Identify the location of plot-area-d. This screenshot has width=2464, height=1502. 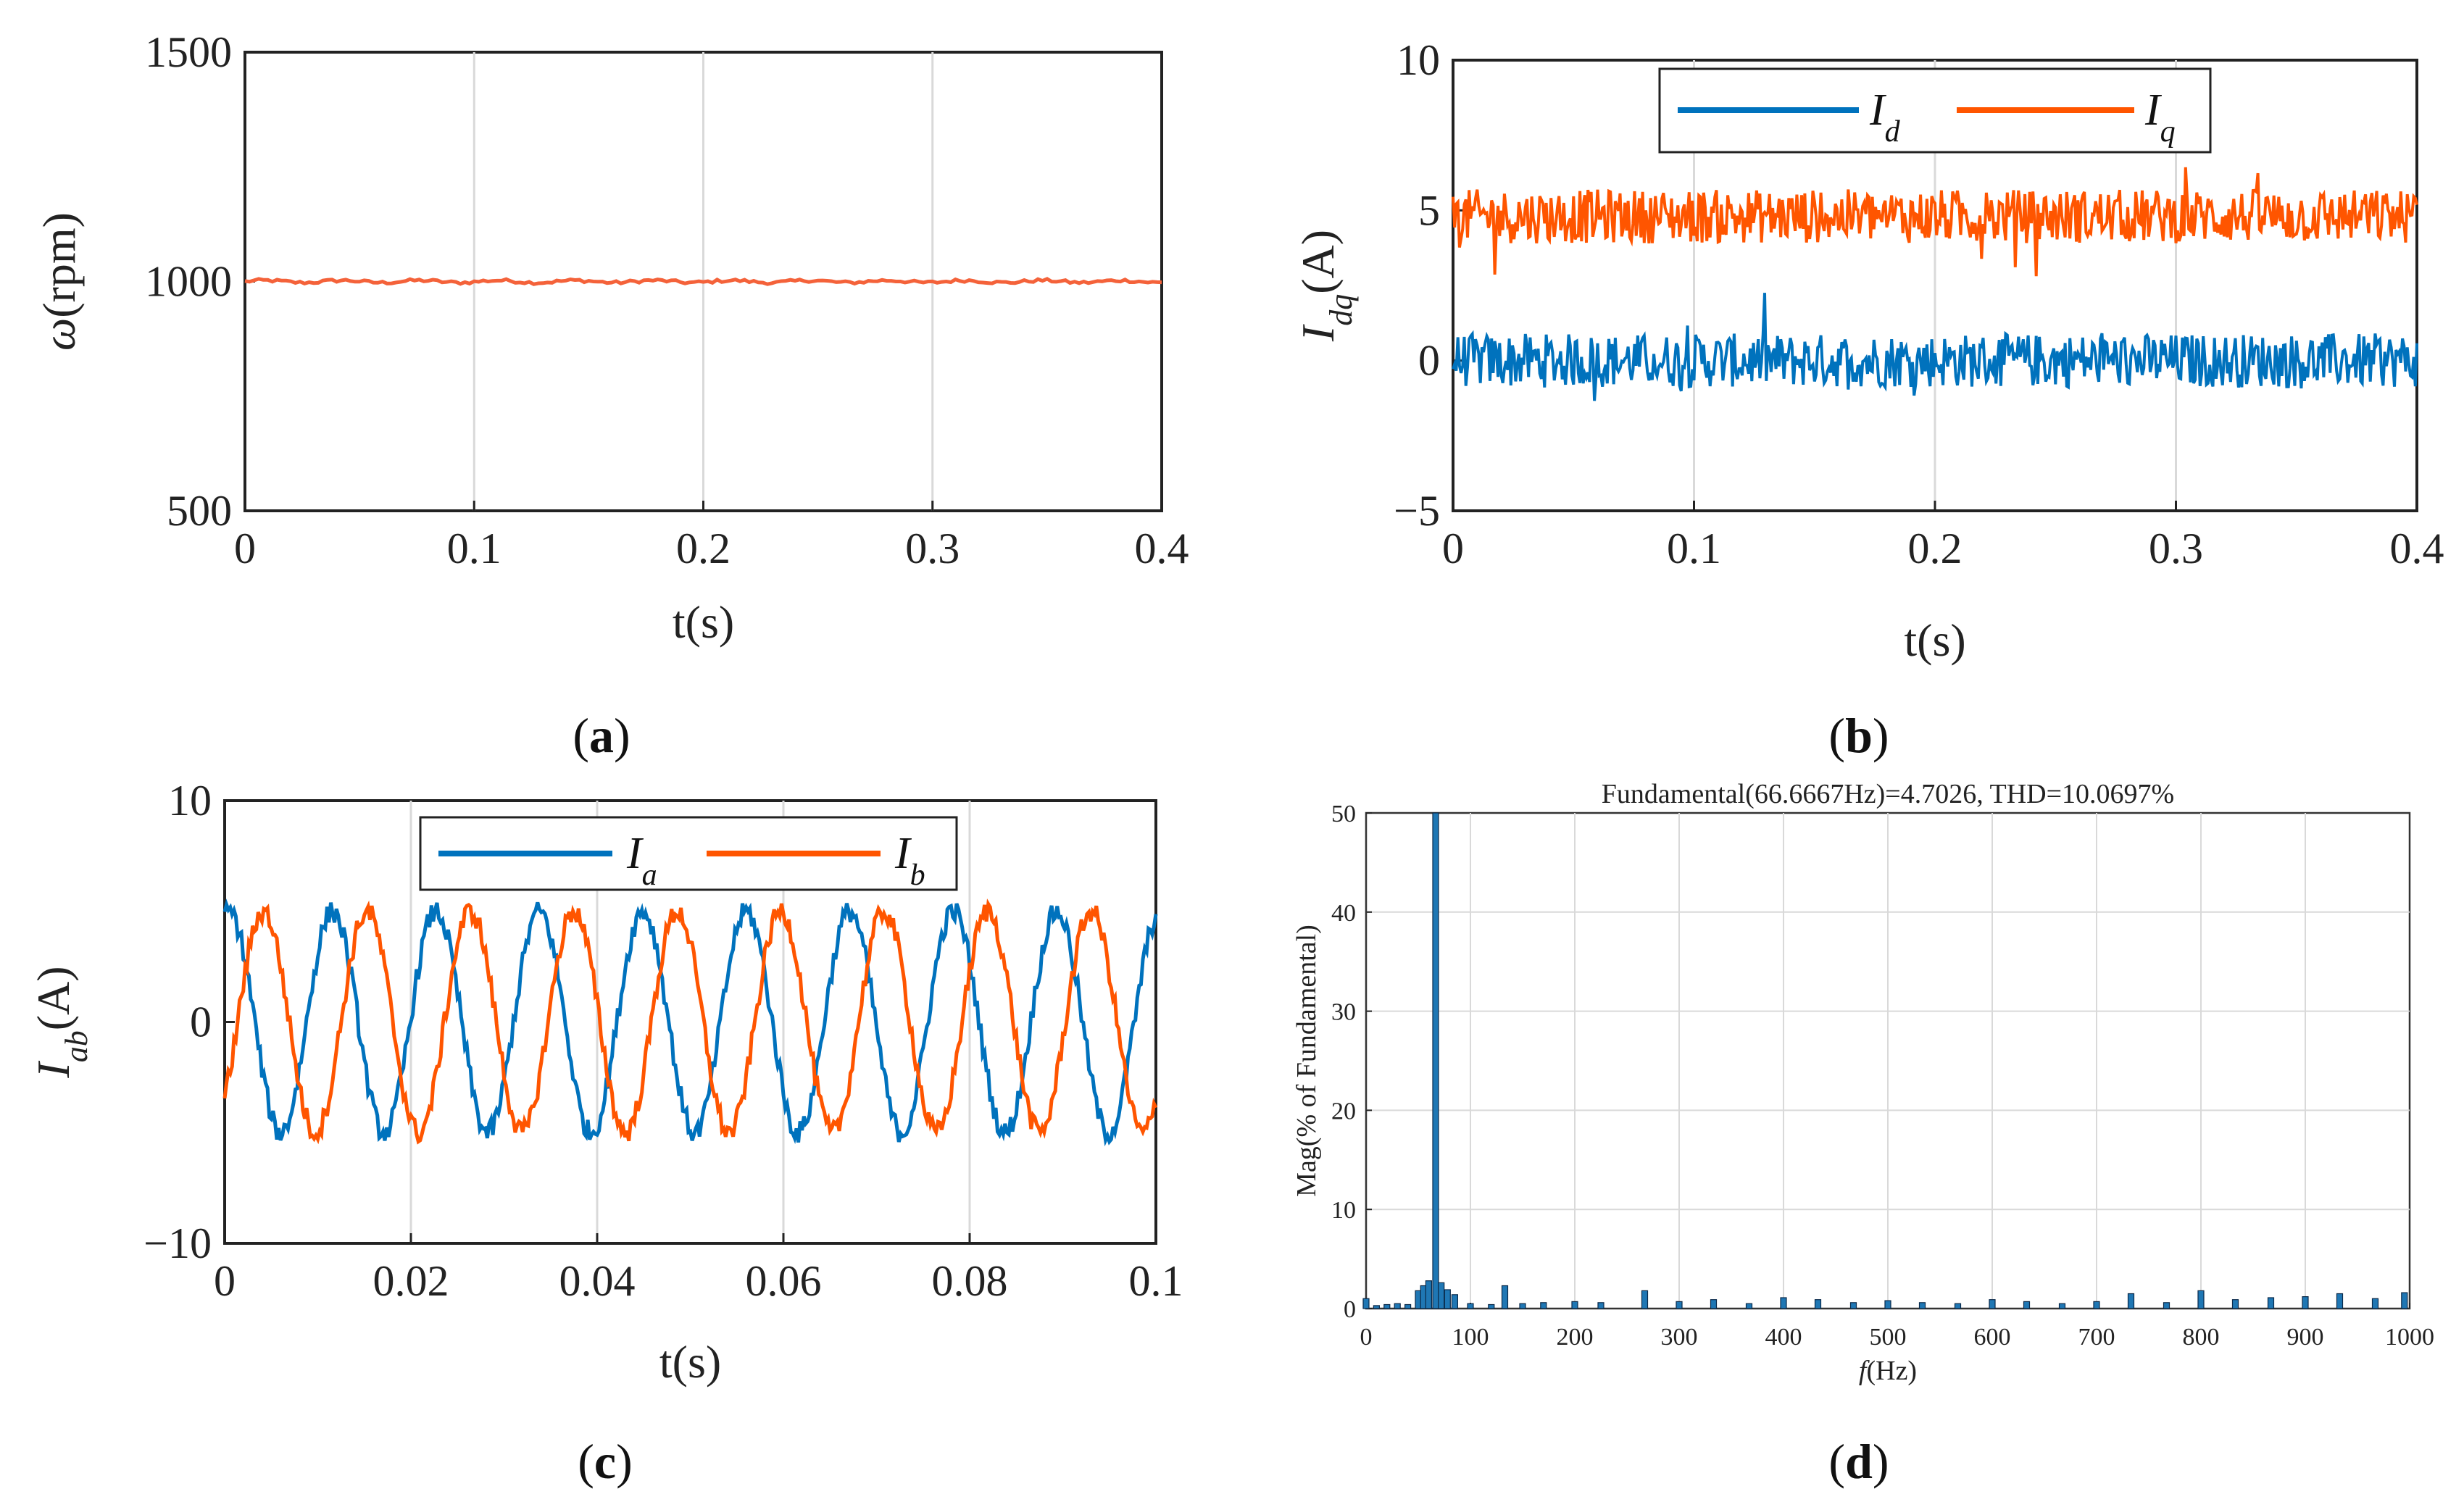
(1885, 1060).